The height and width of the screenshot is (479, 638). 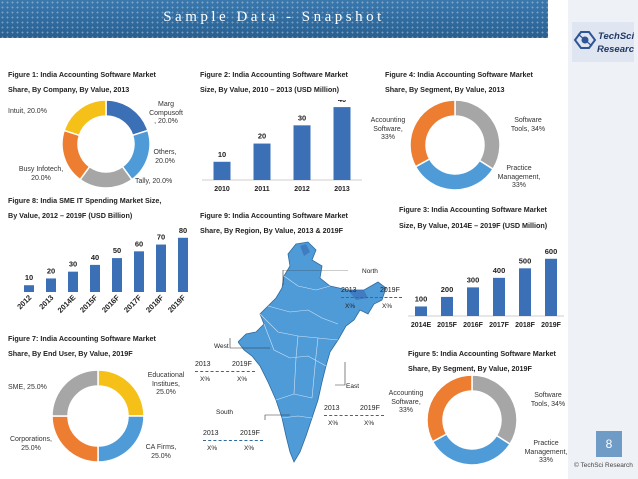 What do you see at coordinates (333, 423) in the screenshot?
I see `east-value-2013: X%` at bounding box center [333, 423].